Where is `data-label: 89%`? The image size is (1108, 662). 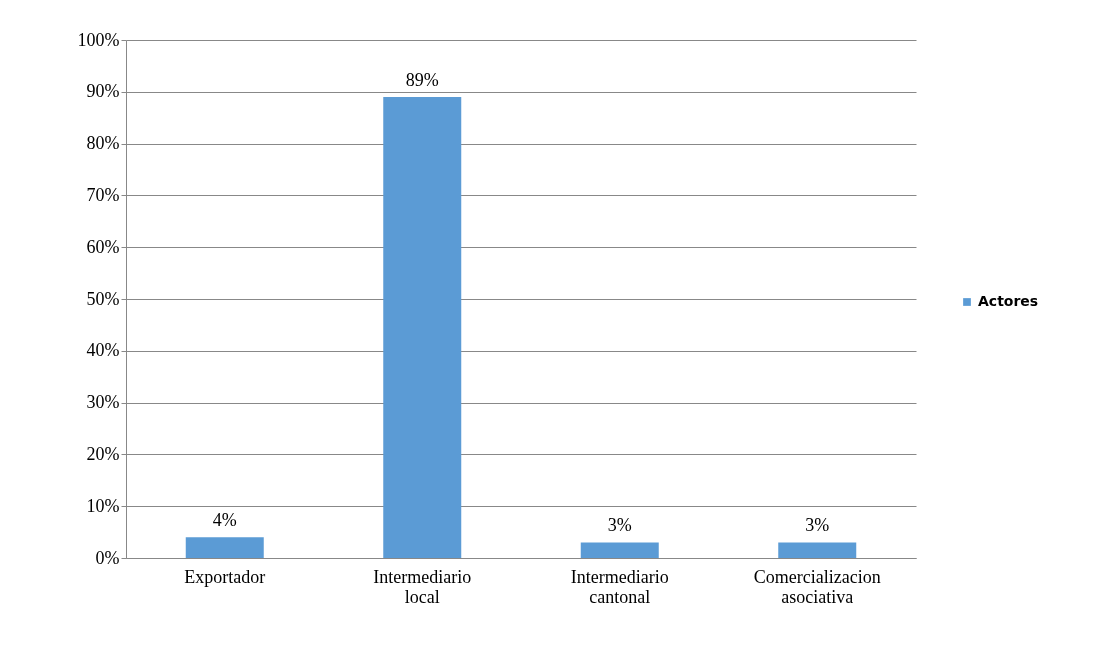 data-label: 89% is located at coordinates (422, 79).